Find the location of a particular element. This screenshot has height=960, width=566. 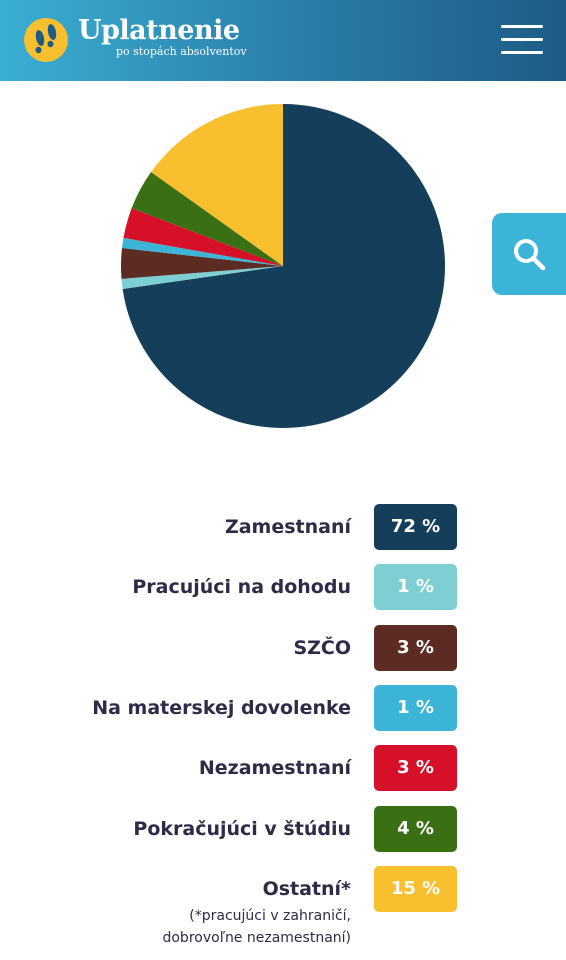

brand-subtitle: po stopách absolventov is located at coordinates (181, 51).